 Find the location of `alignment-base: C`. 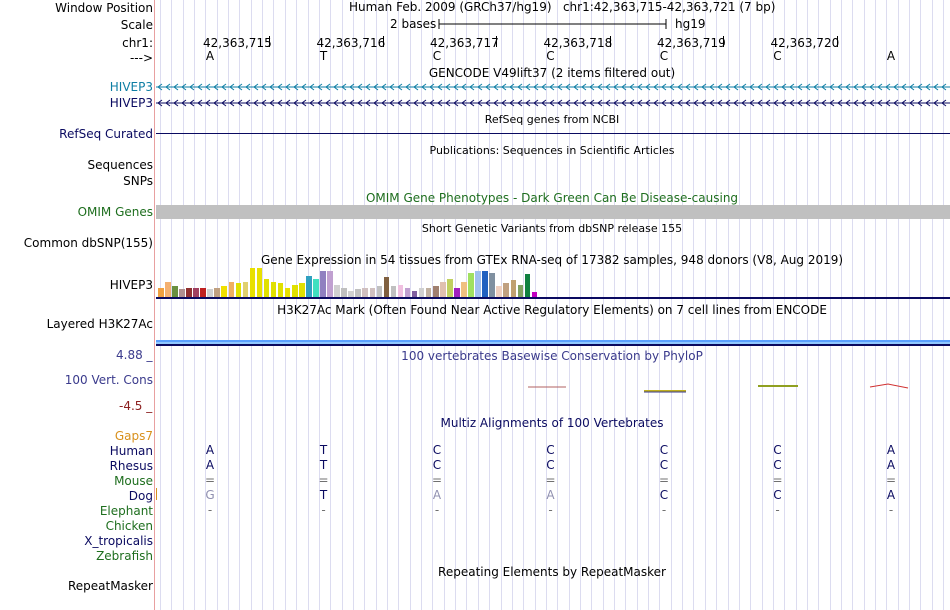

alignment-base: C is located at coordinates (550, 450).